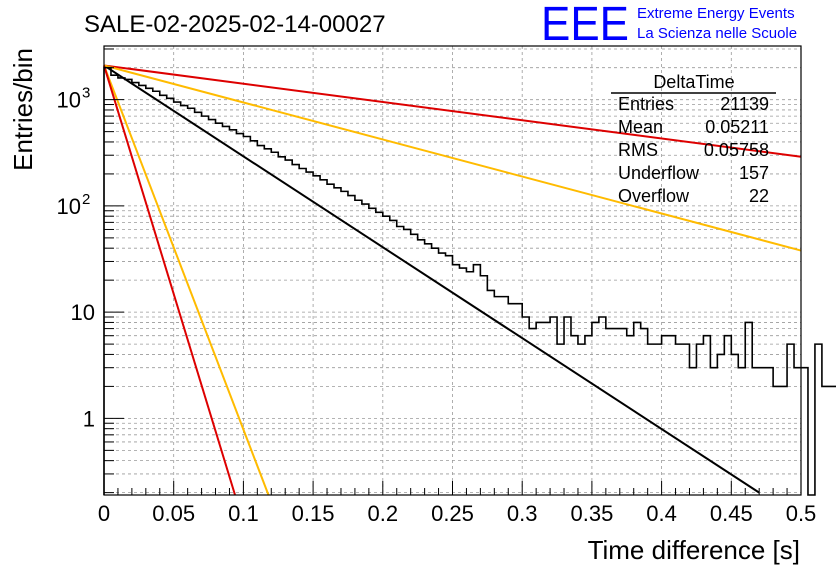 The height and width of the screenshot is (572, 836). What do you see at coordinates (585, 25) in the screenshot?
I see `eee-logo: EEE` at bounding box center [585, 25].